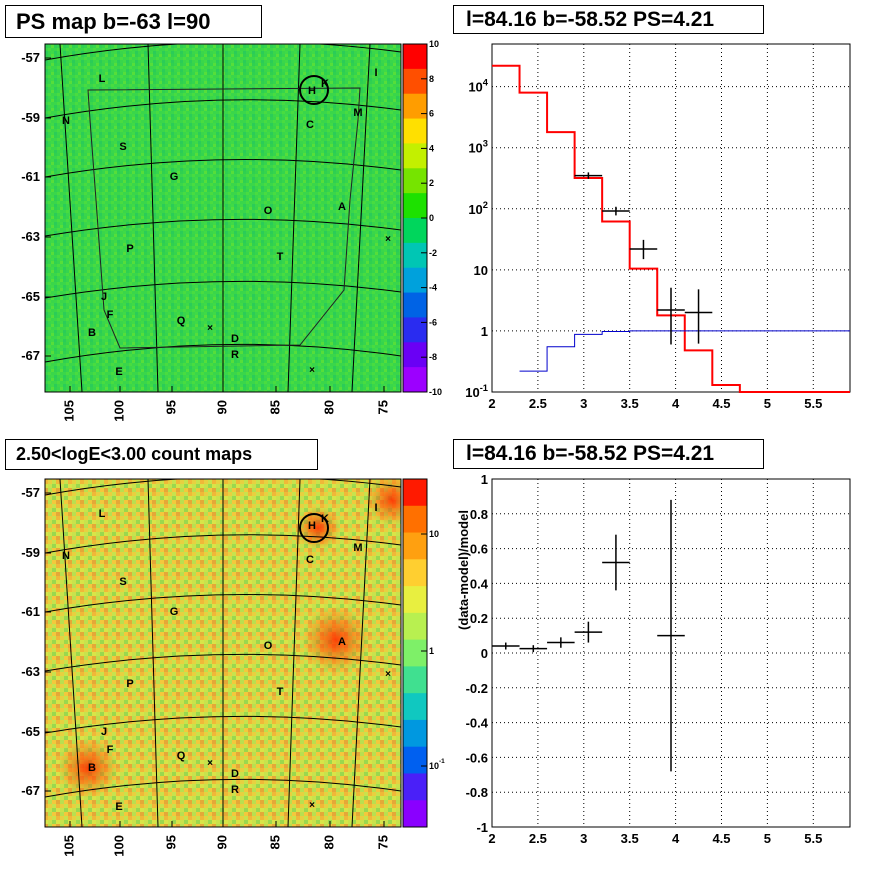  Describe the element at coordinates (538, 838) in the screenshot. I see `residual-x-tick-label: 2.5` at that location.